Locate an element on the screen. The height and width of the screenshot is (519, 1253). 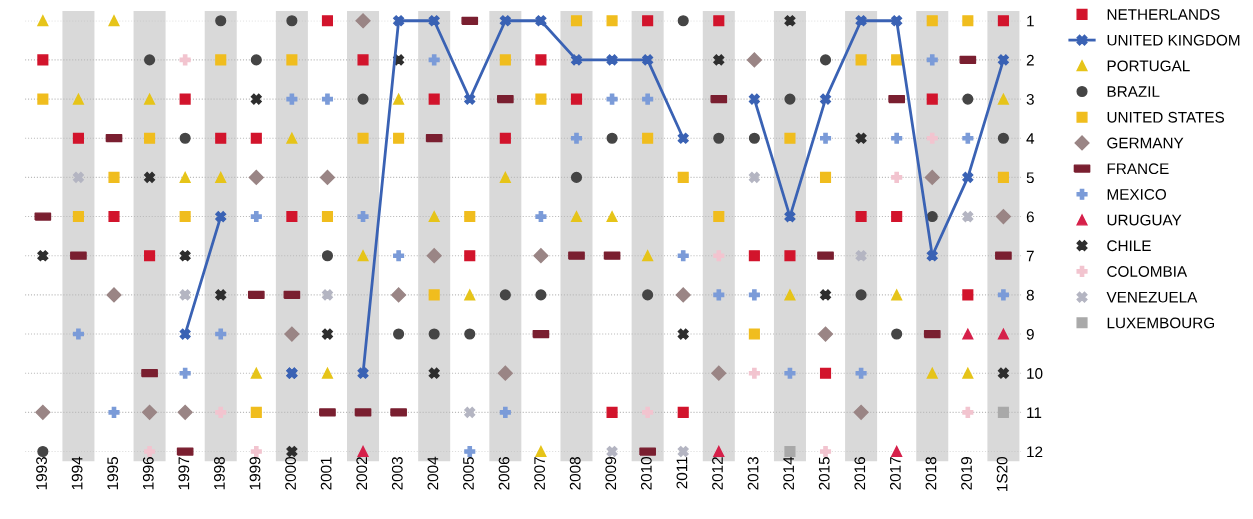
x-tick-label: 2001 is located at coordinates (326, 473).